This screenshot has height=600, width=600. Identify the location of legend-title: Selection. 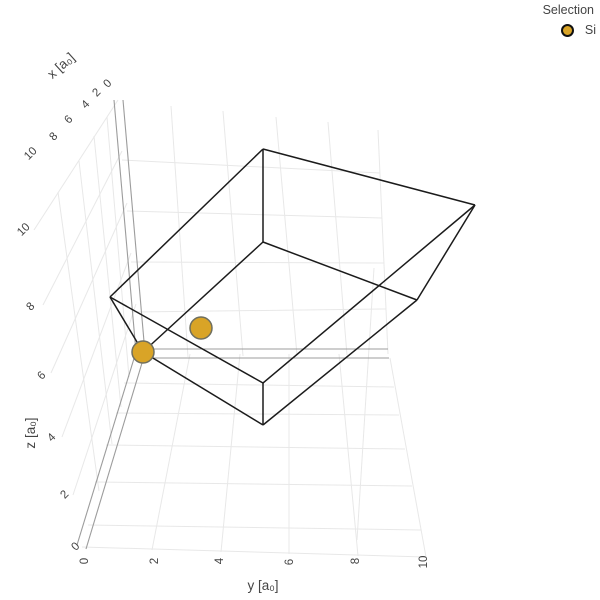
(568, 10).